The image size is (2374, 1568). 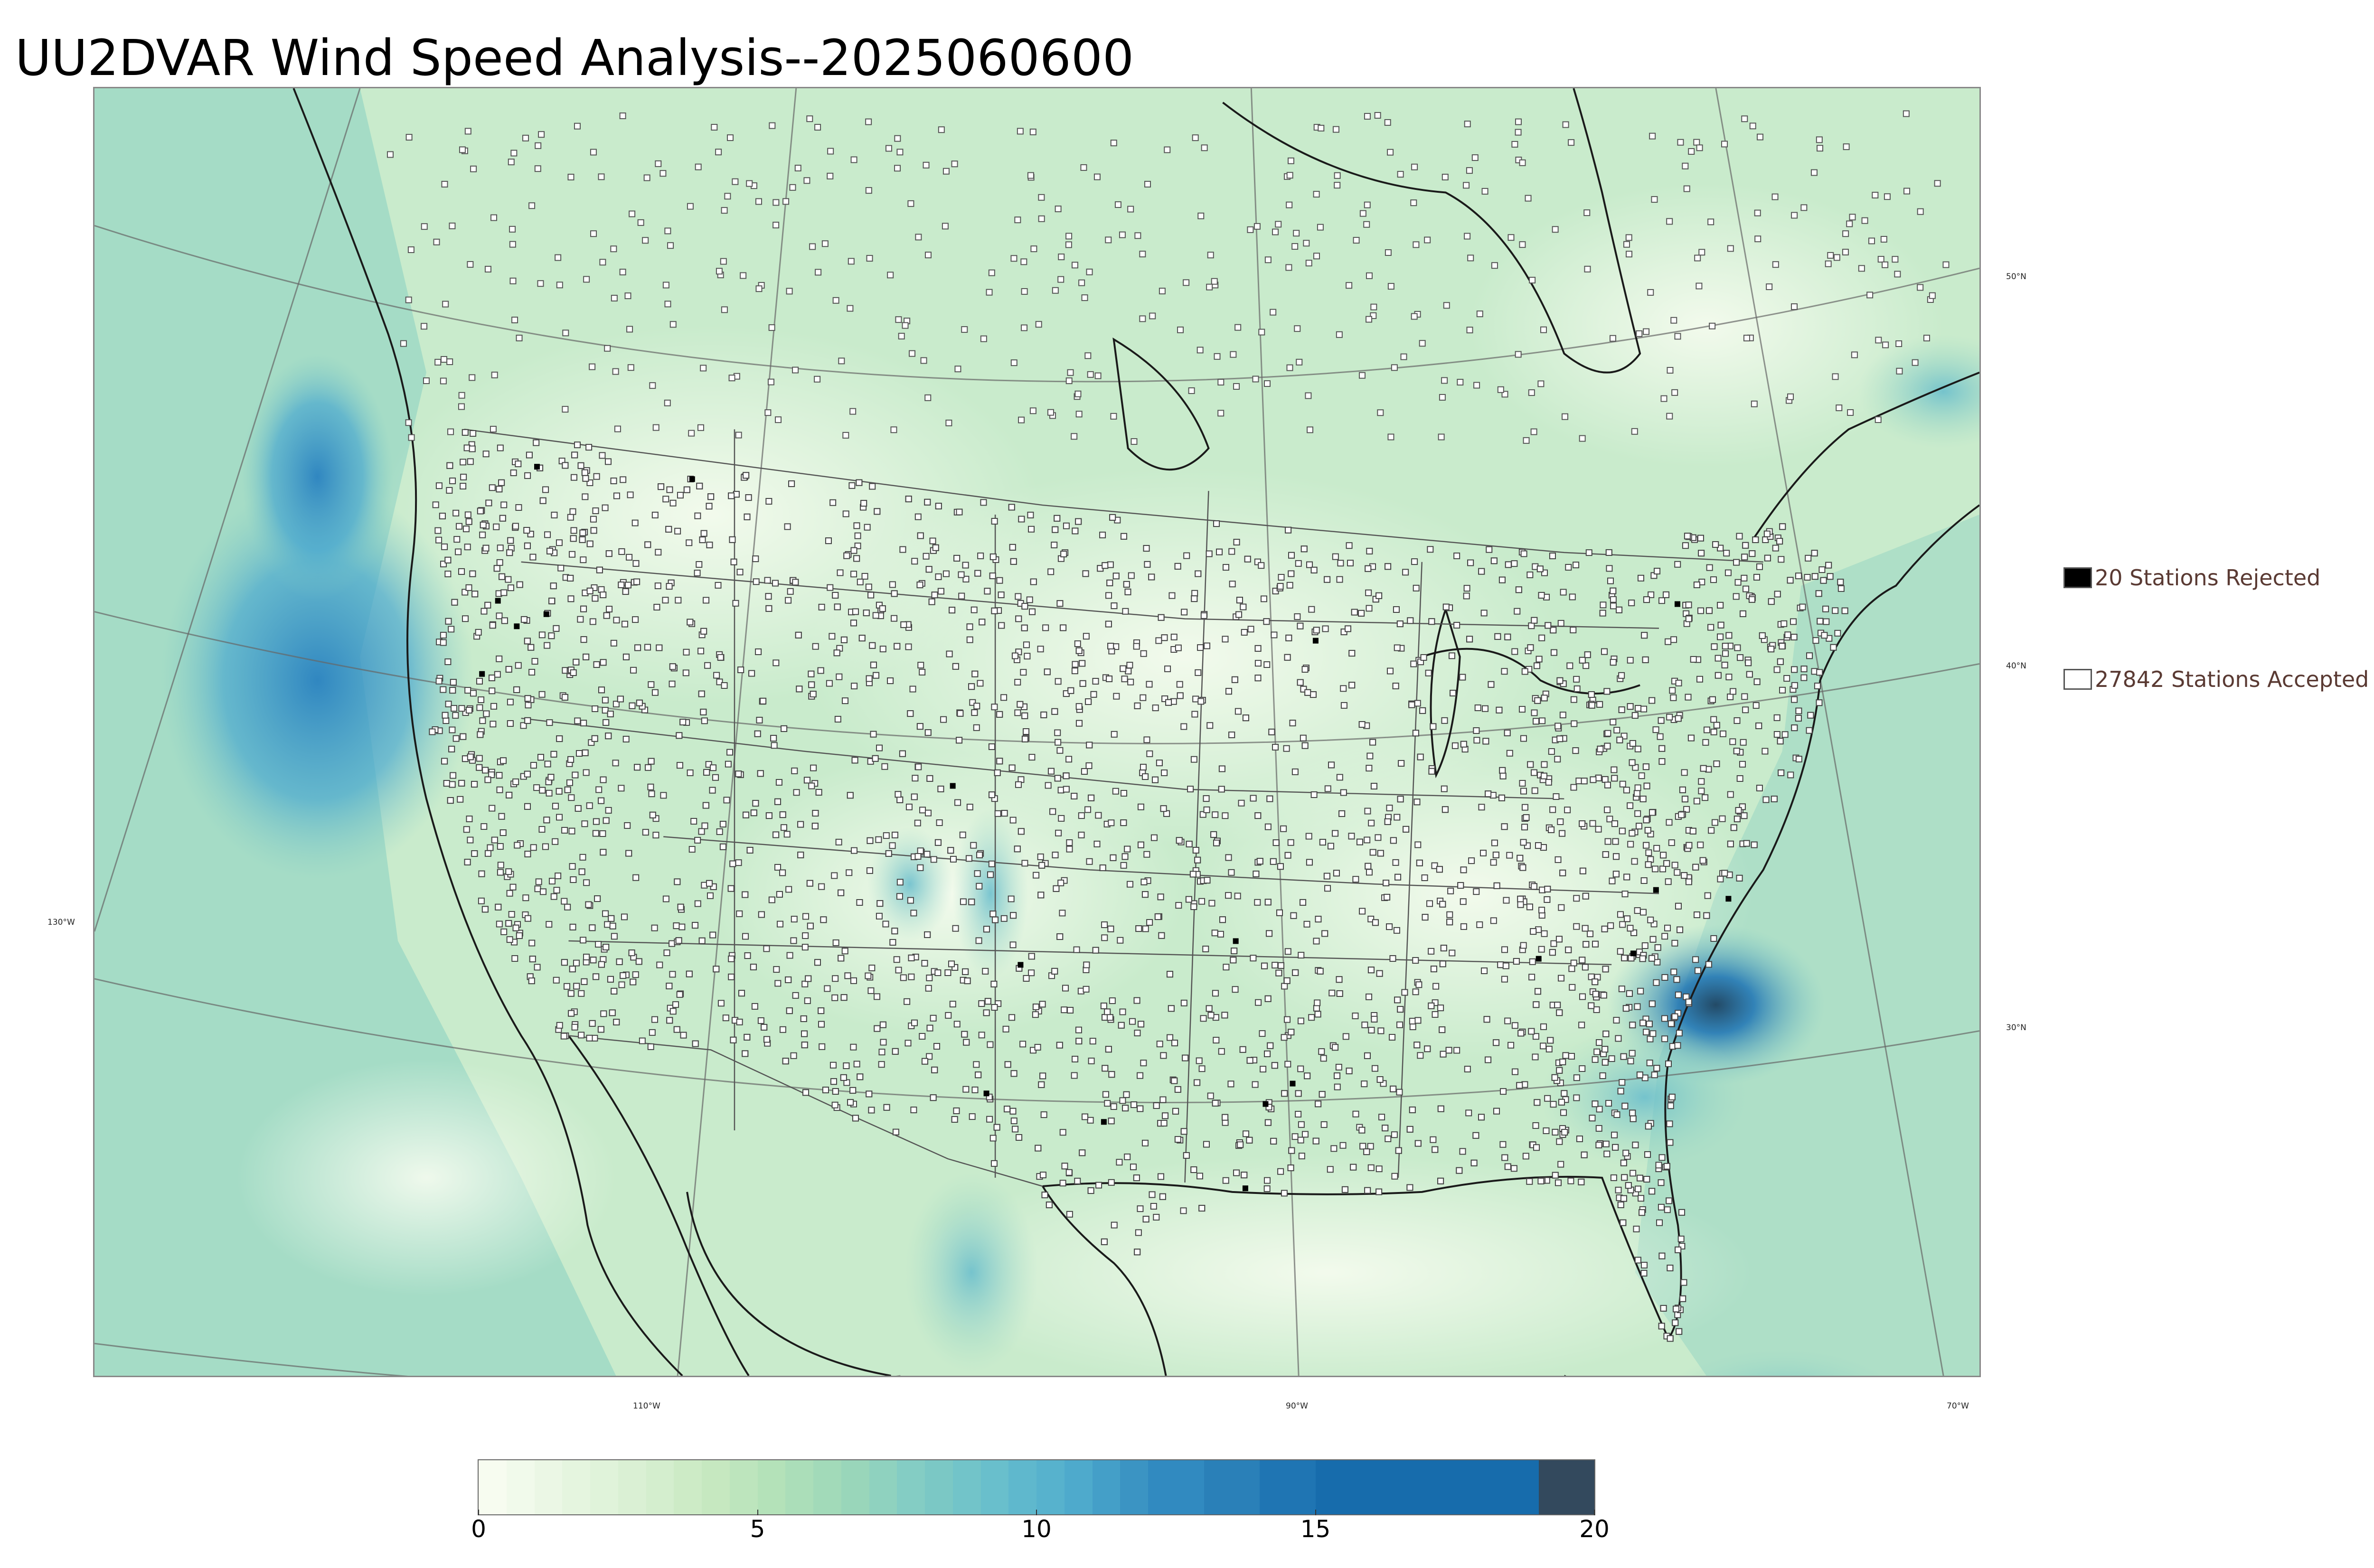 I want to click on colorbar-tick-label: 5, so click(x=757, y=1529).